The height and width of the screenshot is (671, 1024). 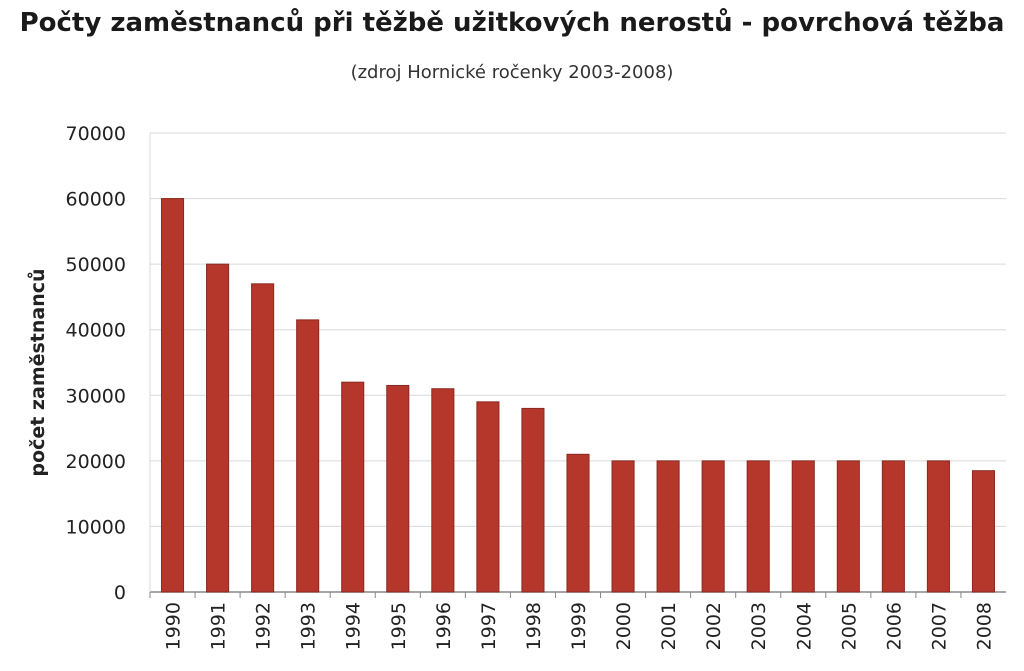 What do you see at coordinates (938, 526) in the screenshot?
I see `bar-2007` at bounding box center [938, 526].